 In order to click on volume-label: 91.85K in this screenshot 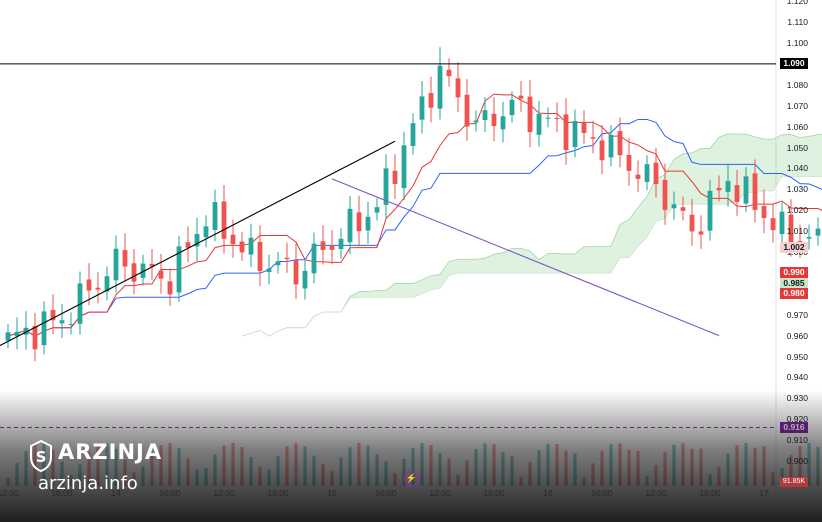, I will do `click(794, 482)`.